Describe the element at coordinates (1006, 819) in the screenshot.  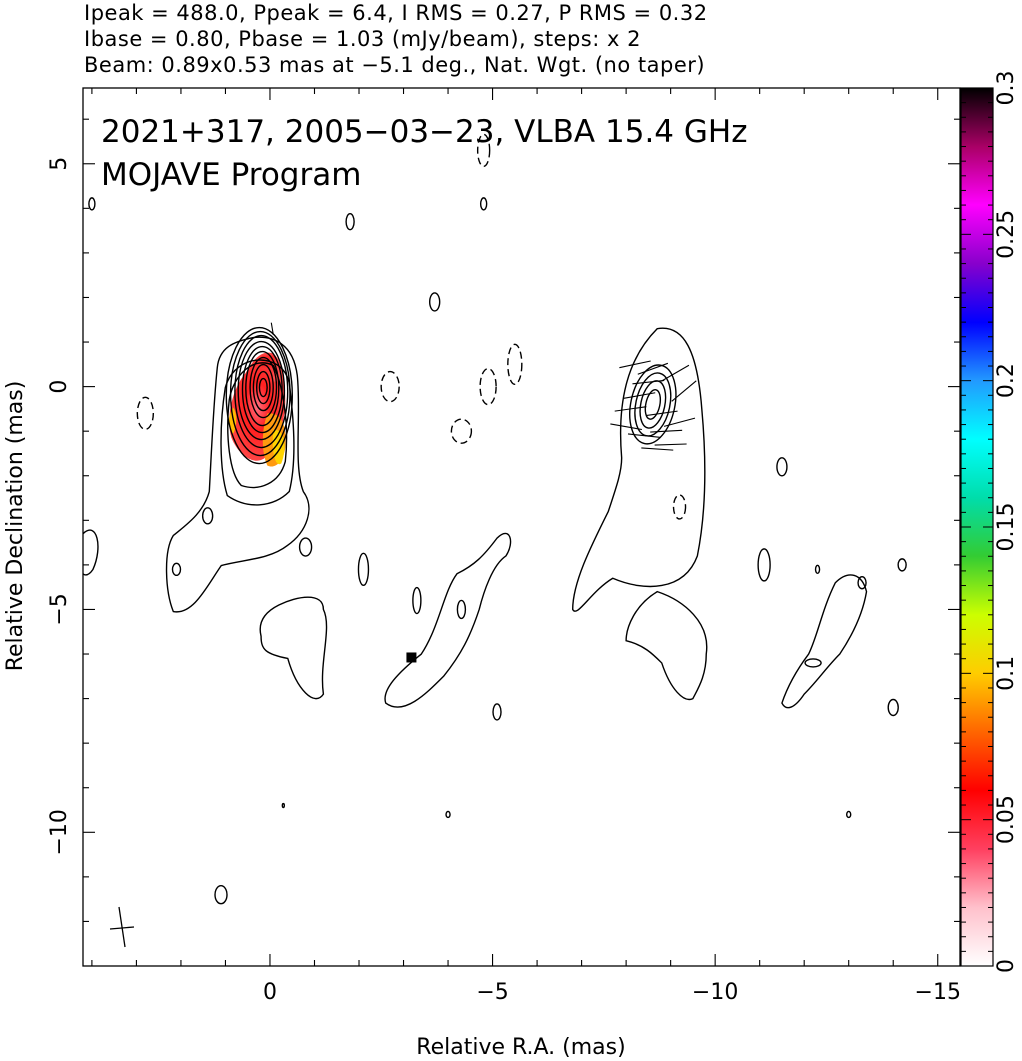
I see `colorbar-tick-label: 0.05` at that location.